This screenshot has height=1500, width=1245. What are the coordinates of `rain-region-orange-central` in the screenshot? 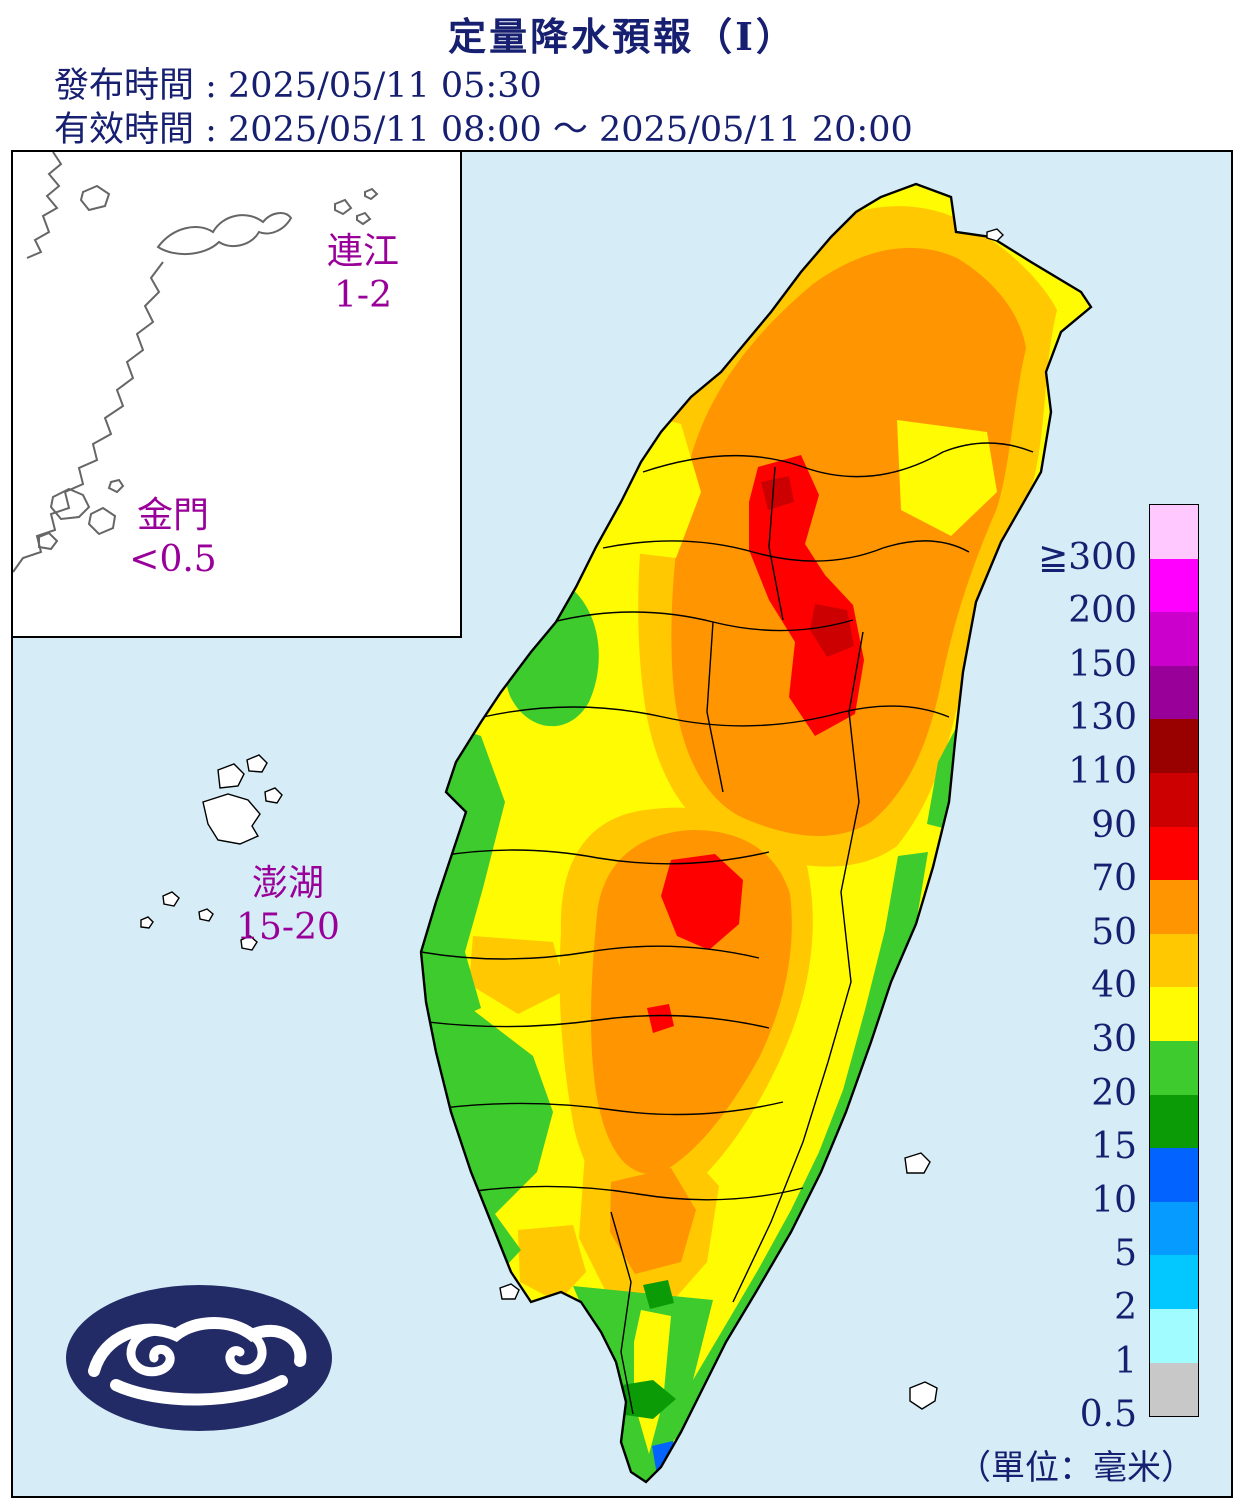 It's located at (691, 1002).